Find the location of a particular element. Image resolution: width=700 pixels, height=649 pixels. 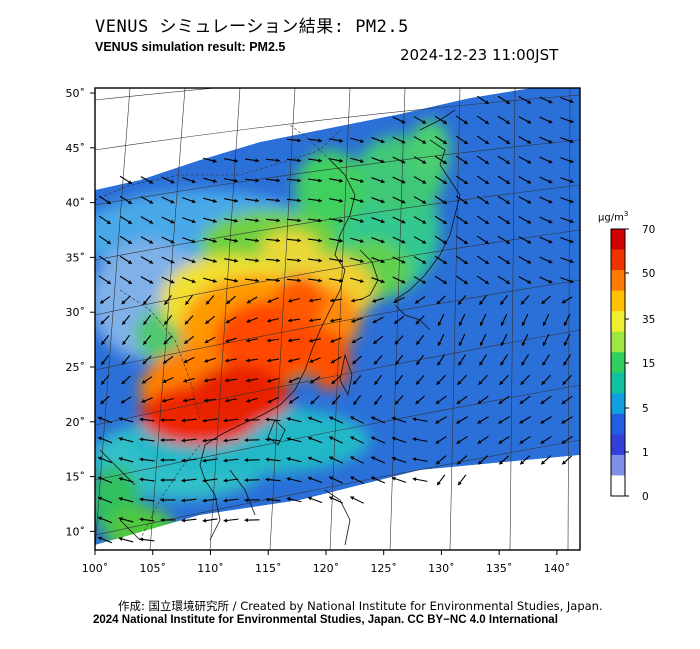

colorbar-tick-label: 35 is located at coordinates (648, 320).